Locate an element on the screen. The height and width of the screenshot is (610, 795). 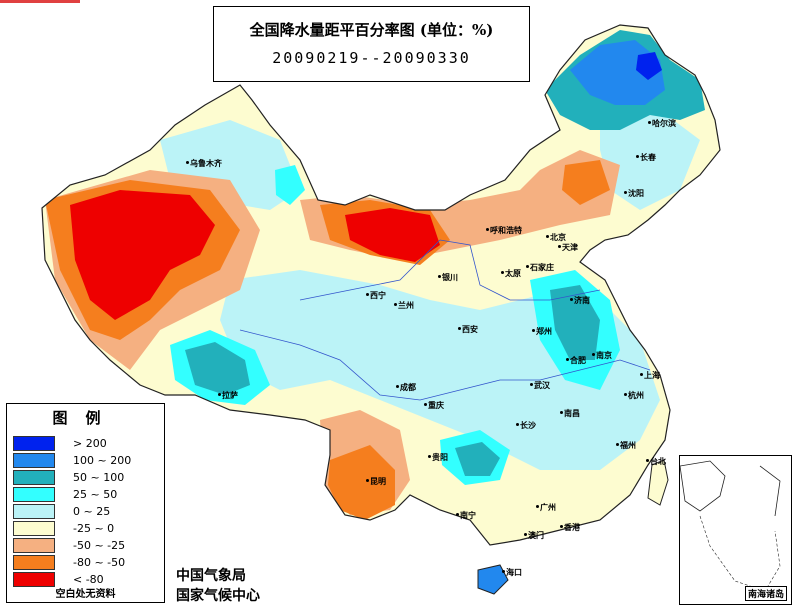
zone-25-50-xinjiang is located at coordinates (290, 185).